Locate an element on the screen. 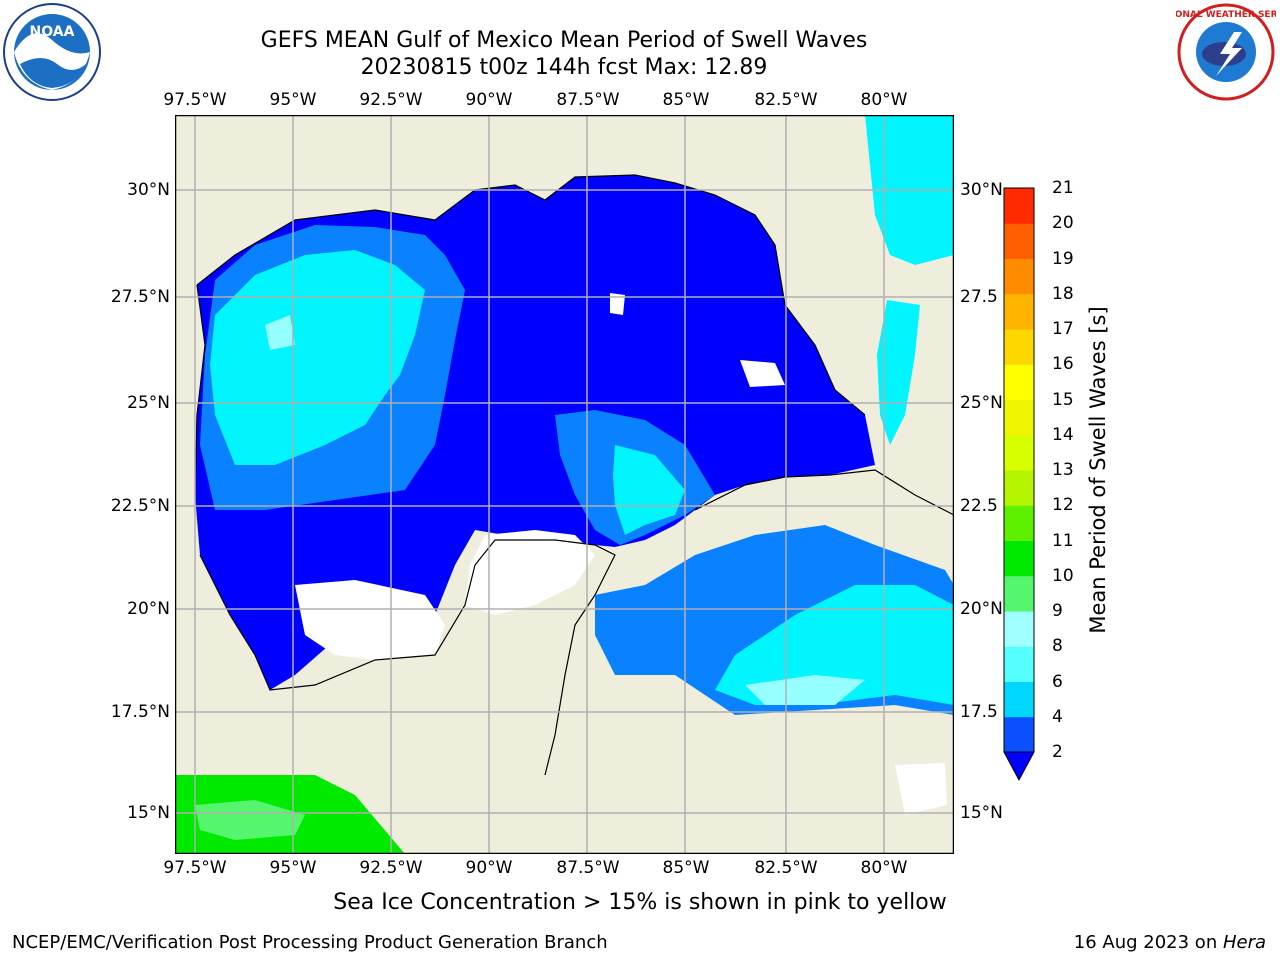 This screenshot has height=960, width=1280. colorbar-tick-label: 10 is located at coordinates (1063, 575).